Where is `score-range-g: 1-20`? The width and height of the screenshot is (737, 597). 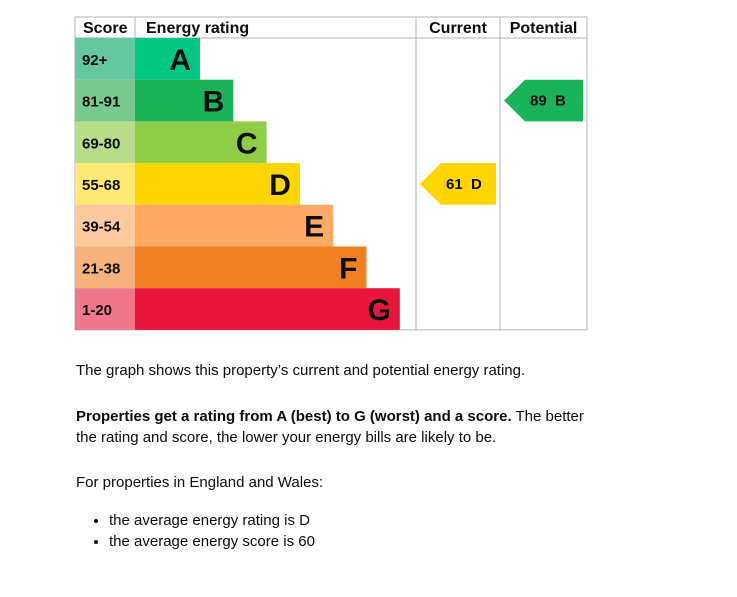 score-range-g: 1-20 is located at coordinates (97, 310).